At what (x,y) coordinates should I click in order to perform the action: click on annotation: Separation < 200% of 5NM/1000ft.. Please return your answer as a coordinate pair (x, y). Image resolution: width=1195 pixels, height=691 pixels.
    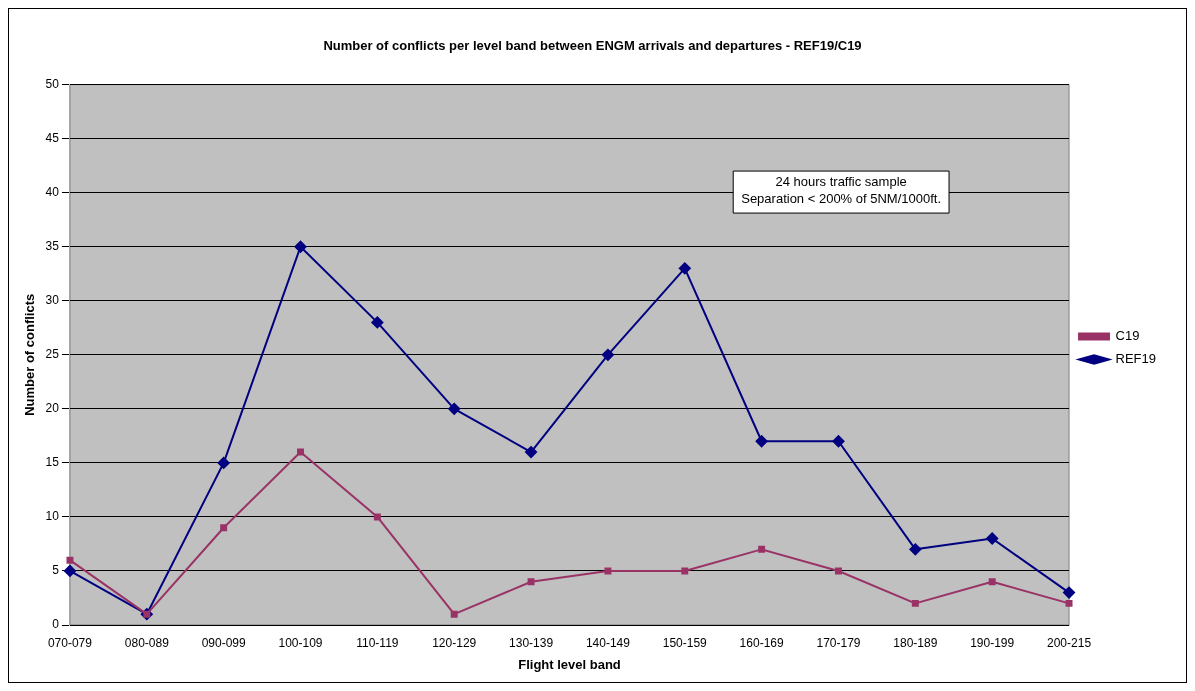
    Looking at the image, I should click on (841, 199).